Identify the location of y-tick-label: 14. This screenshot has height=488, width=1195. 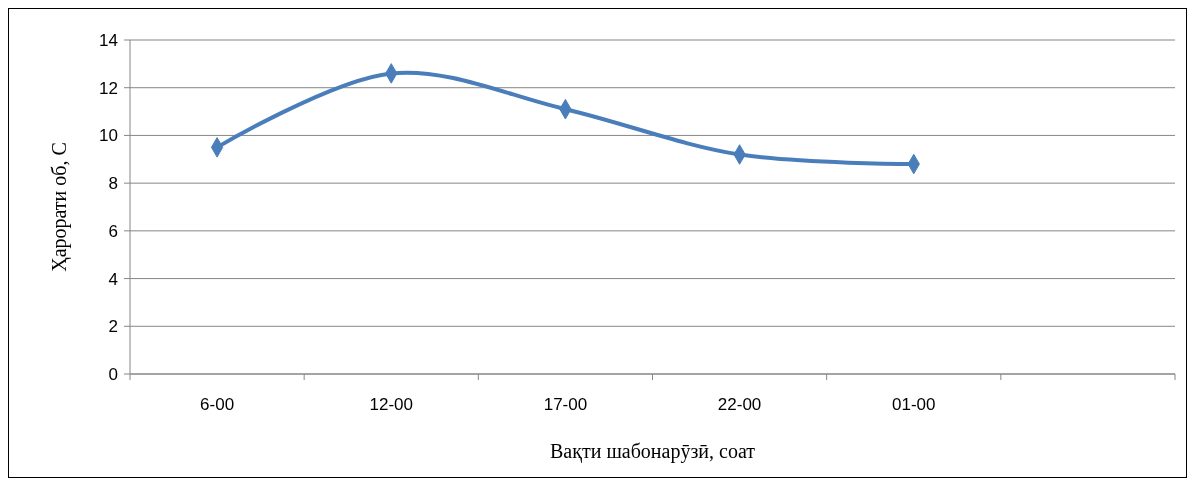
(108, 40).